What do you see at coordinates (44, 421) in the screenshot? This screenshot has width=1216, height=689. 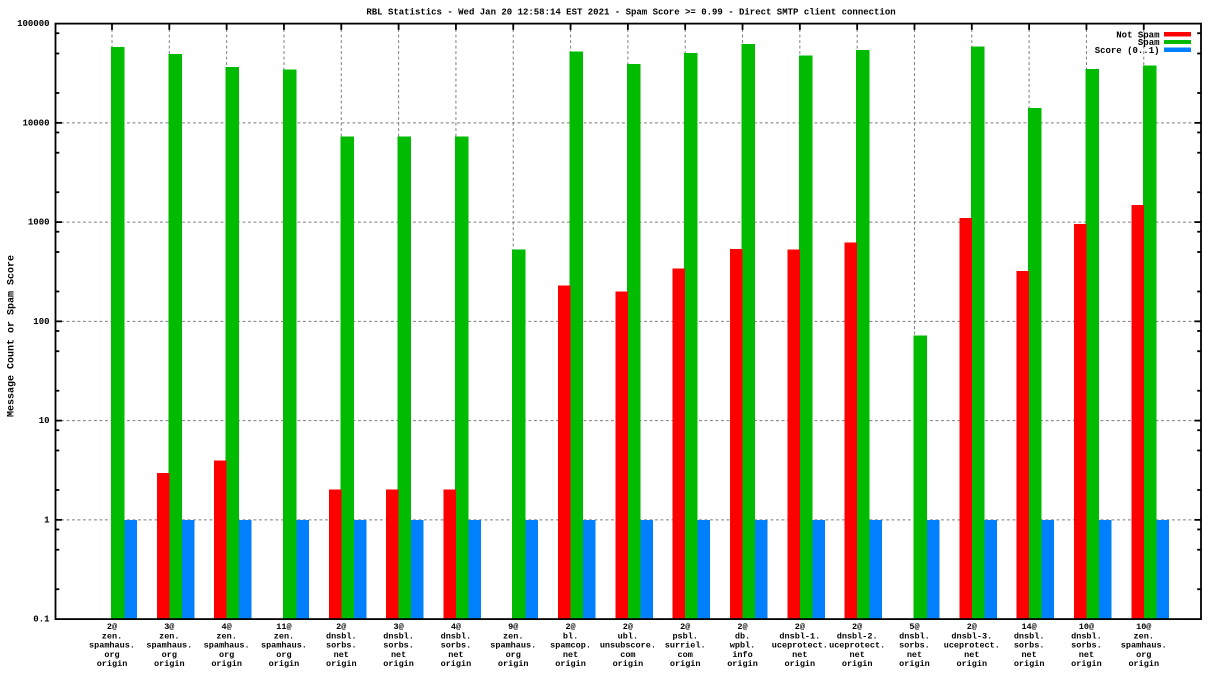 I see `svg-text: 10` at bounding box center [44, 421].